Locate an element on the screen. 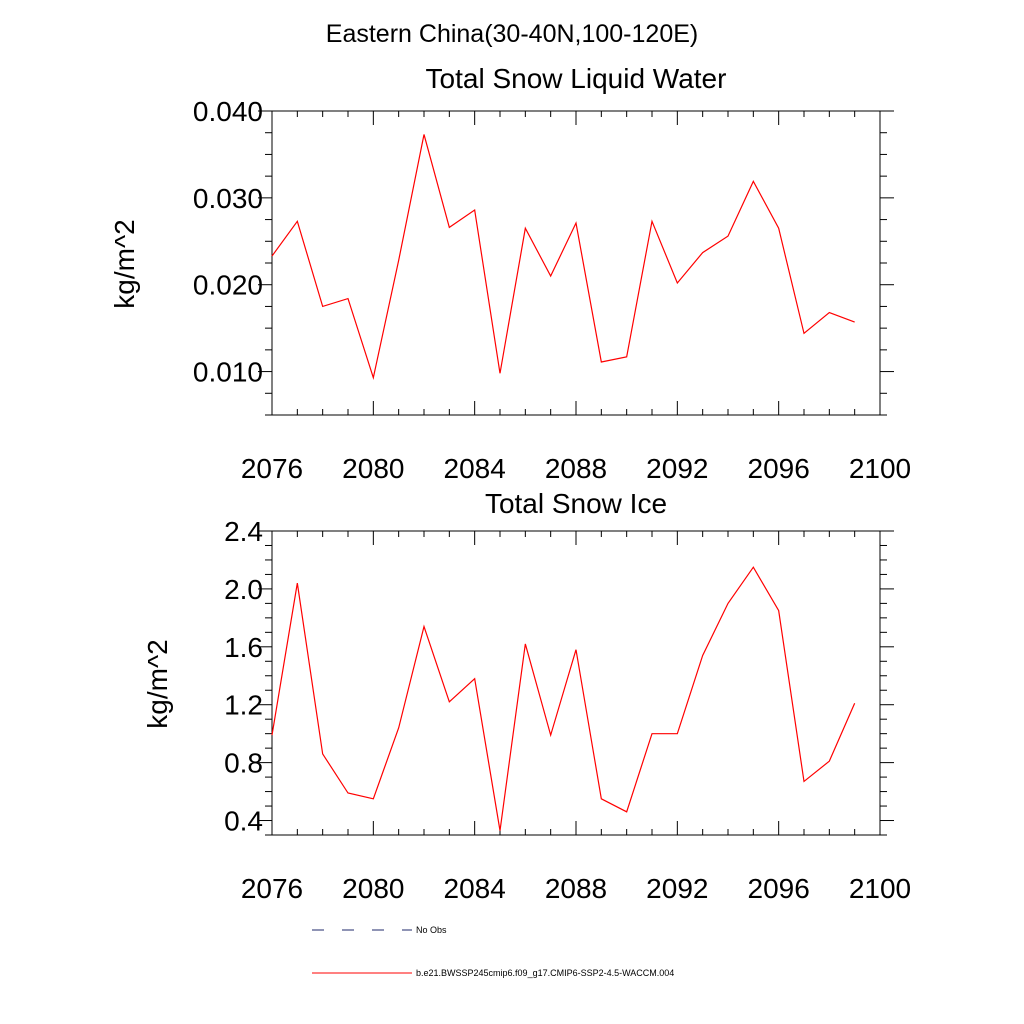 This screenshot has width=1024, height=1024. y-tick-label: 0.8 is located at coordinates (243, 763).